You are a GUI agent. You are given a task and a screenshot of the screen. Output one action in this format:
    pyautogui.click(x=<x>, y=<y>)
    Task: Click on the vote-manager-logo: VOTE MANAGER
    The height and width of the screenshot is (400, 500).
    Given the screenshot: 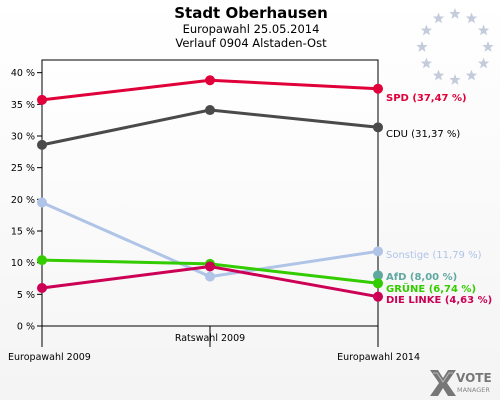 What is the action you would take?
    pyautogui.click(x=461, y=383)
    